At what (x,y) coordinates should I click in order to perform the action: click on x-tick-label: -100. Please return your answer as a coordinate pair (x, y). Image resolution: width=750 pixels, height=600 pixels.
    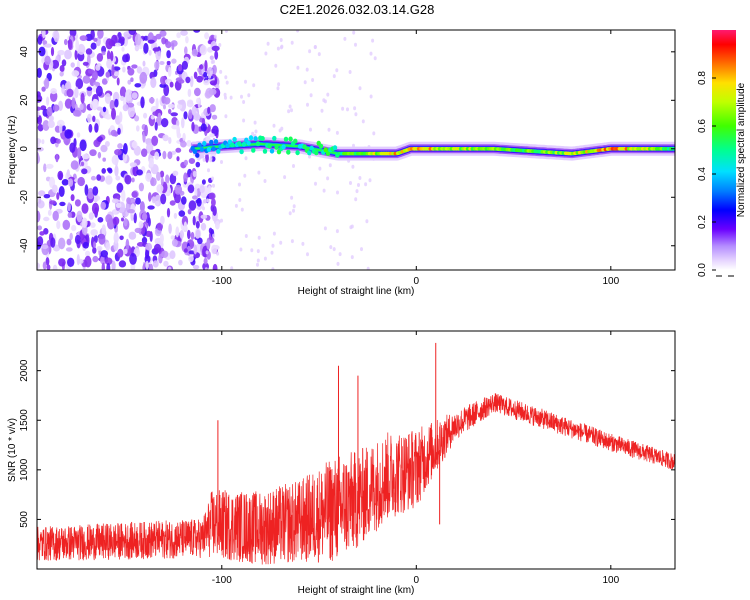
    Looking at the image, I should click on (222, 580).